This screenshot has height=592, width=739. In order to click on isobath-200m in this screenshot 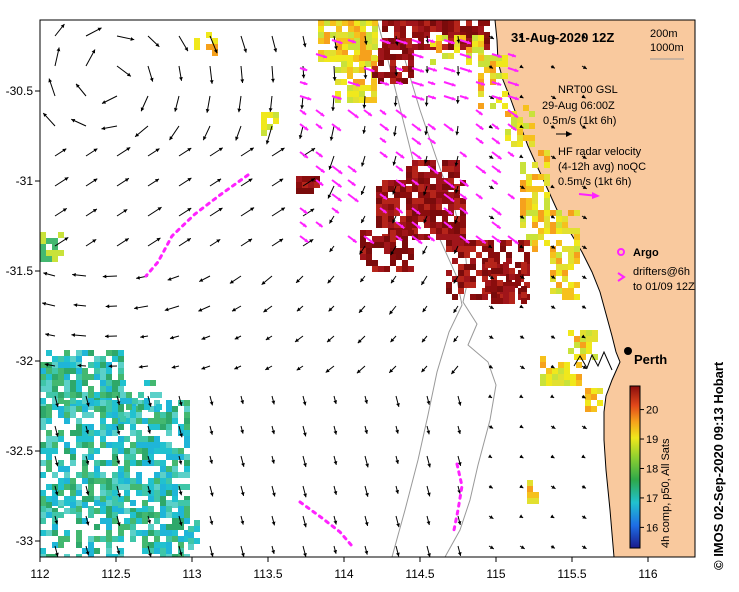, I will do `click(445, 288)`.